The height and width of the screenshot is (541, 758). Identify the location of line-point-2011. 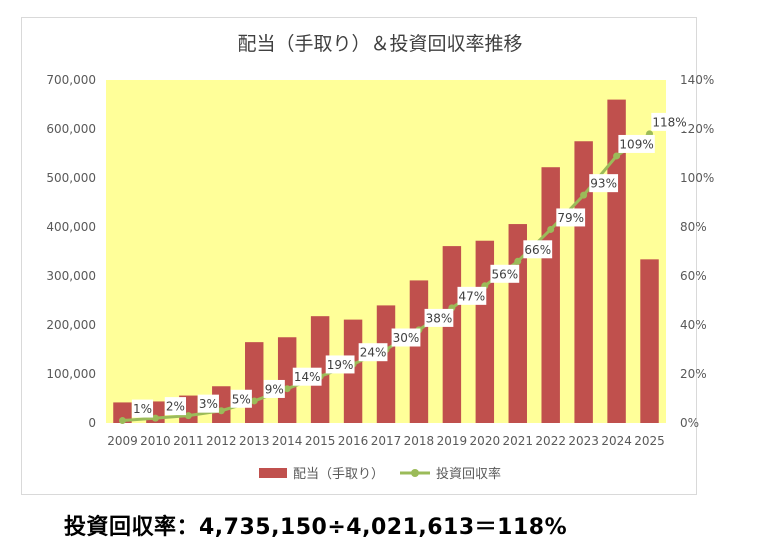
(188, 416).